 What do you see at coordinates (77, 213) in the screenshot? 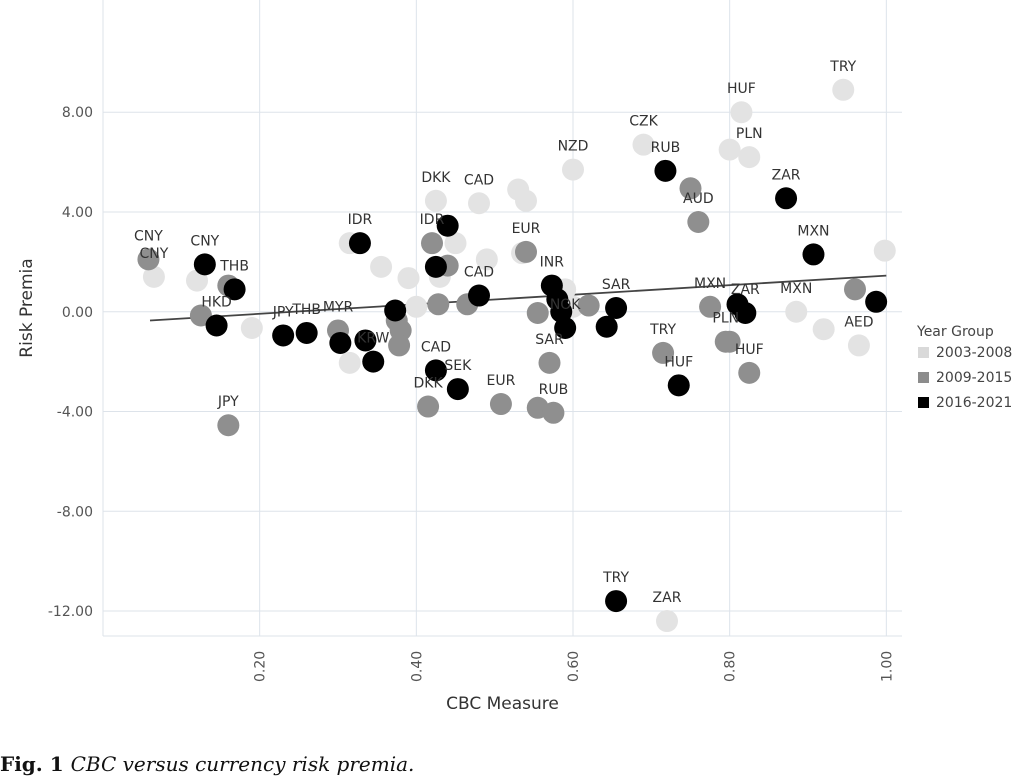
I see `y-tick-label: 4.00` at bounding box center [77, 213].